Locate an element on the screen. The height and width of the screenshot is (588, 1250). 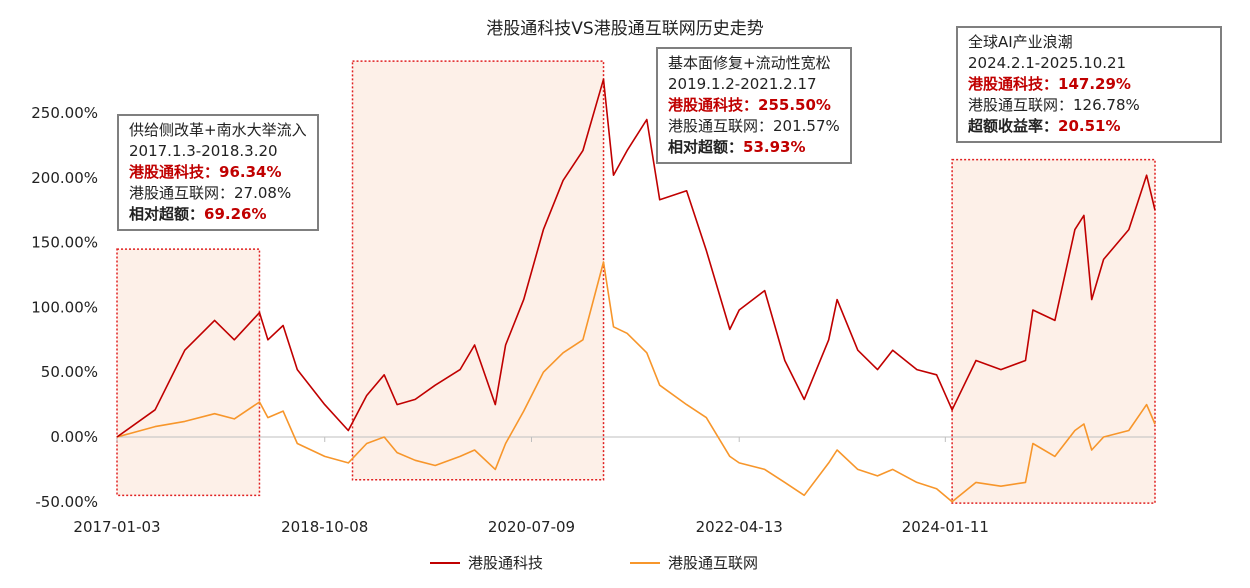
tech-value: 96.34% is located at coordinates (250, 172).